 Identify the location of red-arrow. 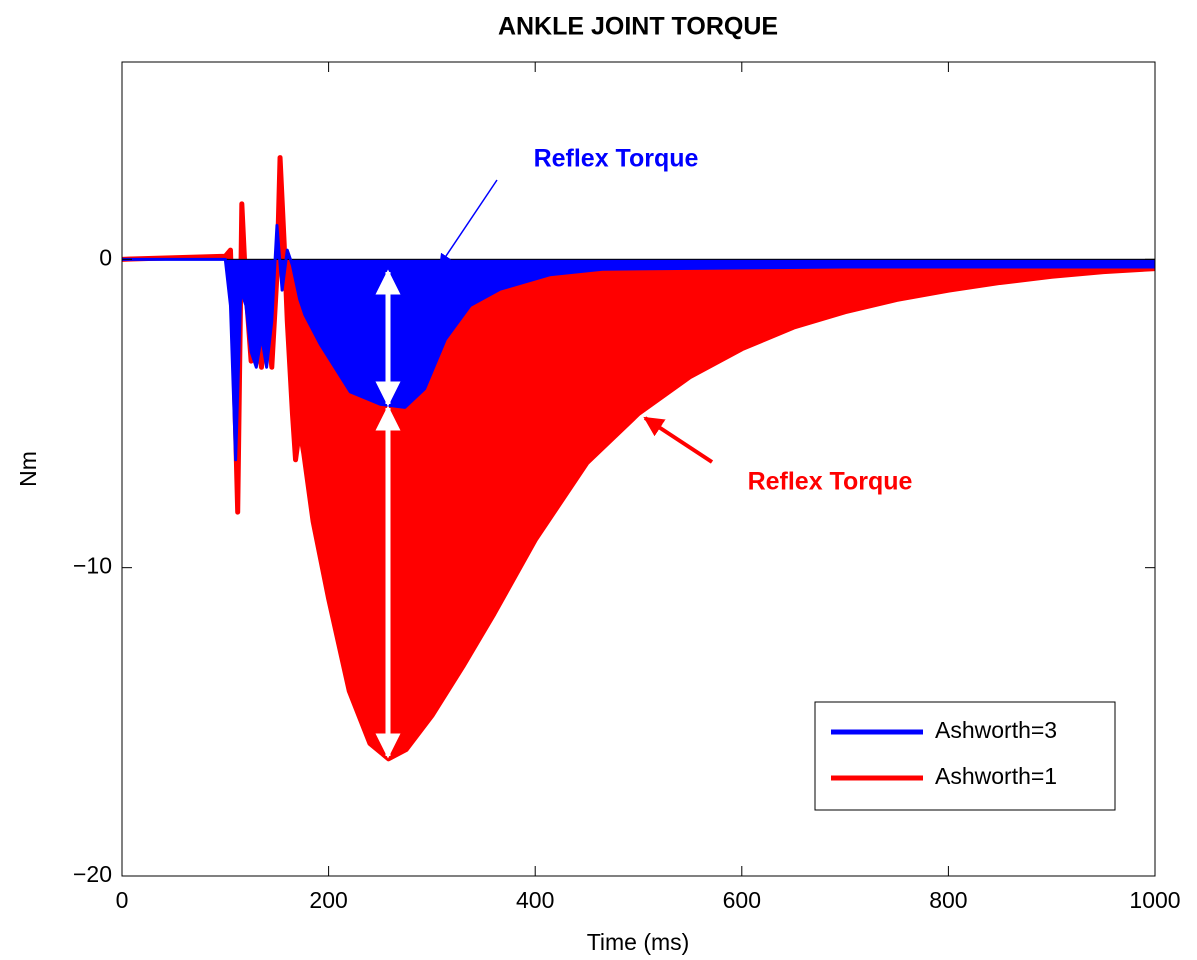
(678, 440).